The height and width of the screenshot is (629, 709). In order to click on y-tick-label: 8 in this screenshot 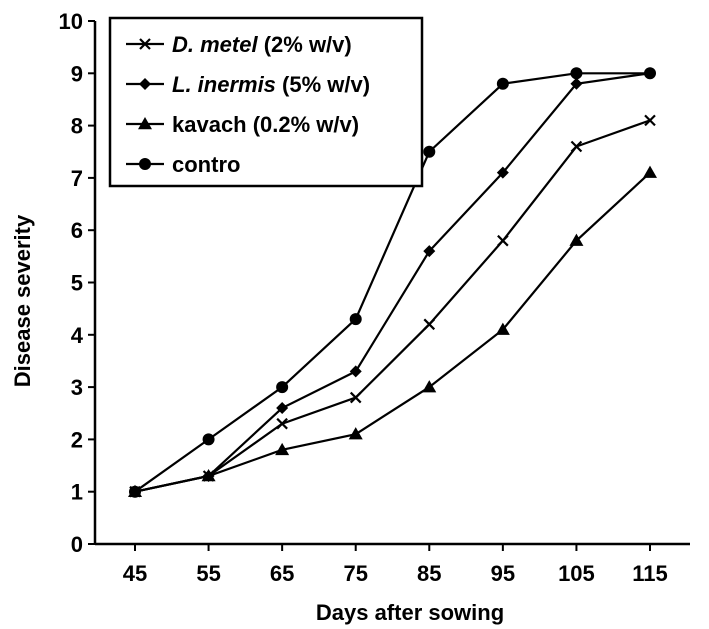, I will do `click(77, 126)`.